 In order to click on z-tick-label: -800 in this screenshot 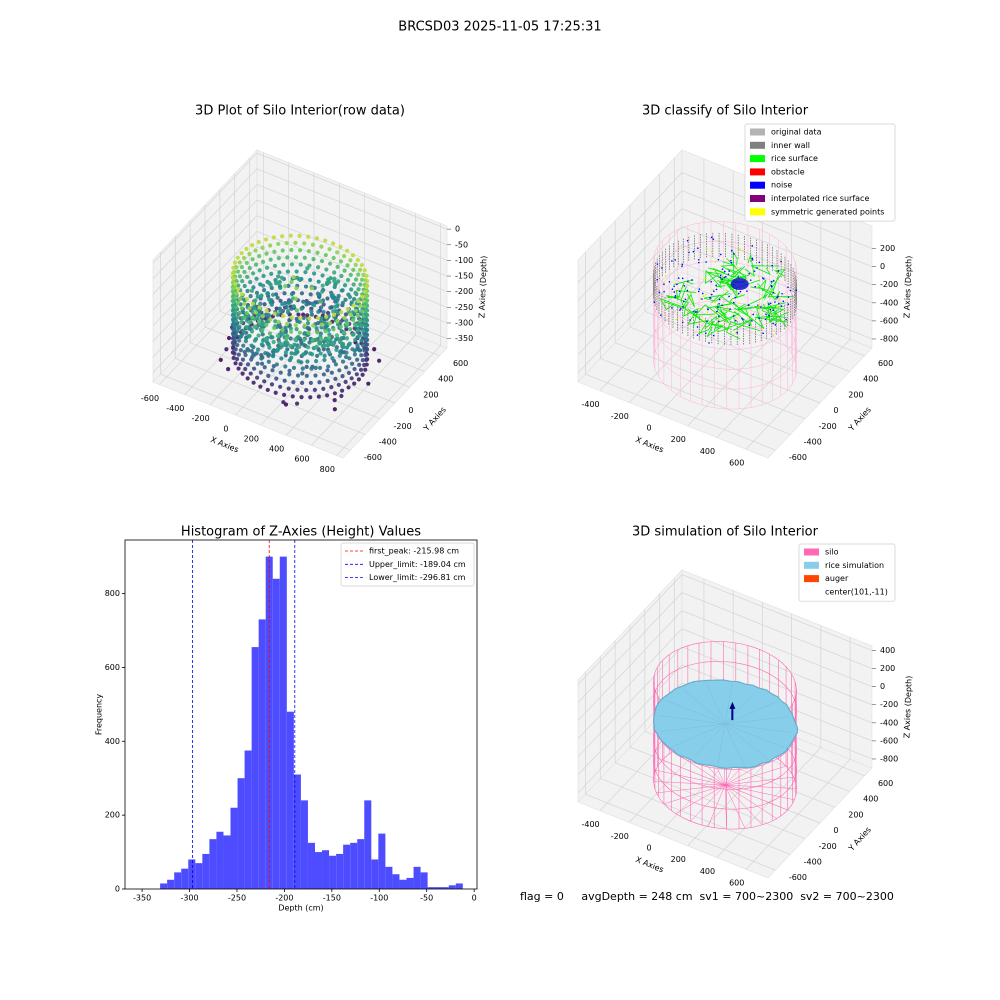, I will do `click(889, 758)`.